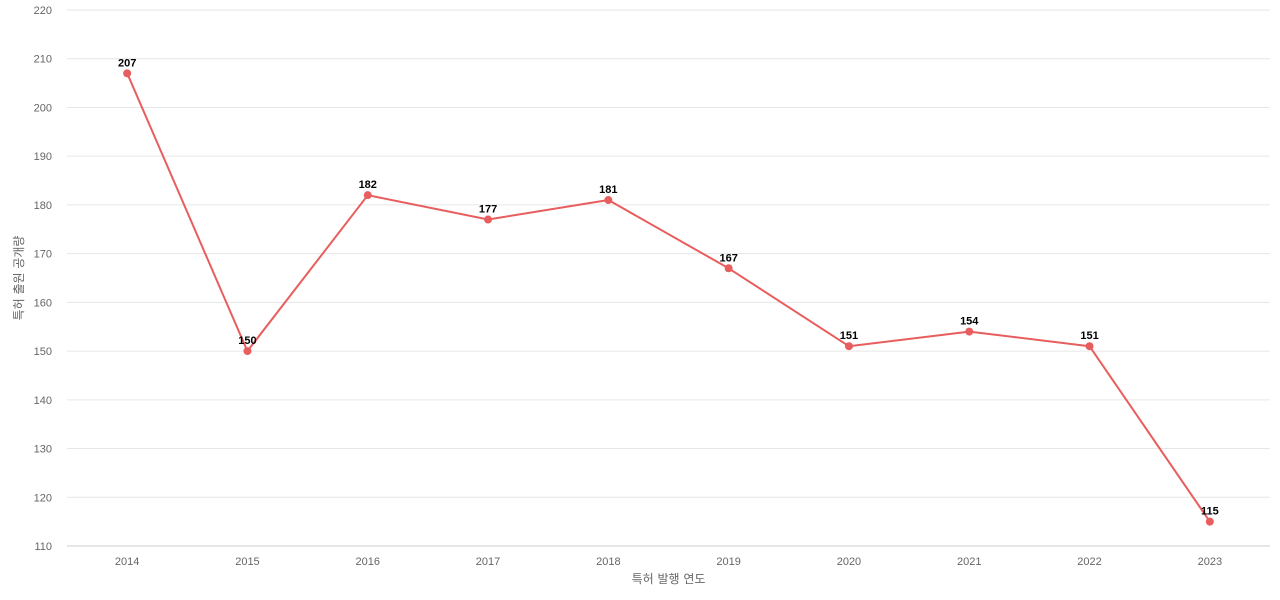 The image size is (1280, 600). Describe the element at coordinates (43, 303) in the screenshot. I see `y-tick-label: 160` at that location.